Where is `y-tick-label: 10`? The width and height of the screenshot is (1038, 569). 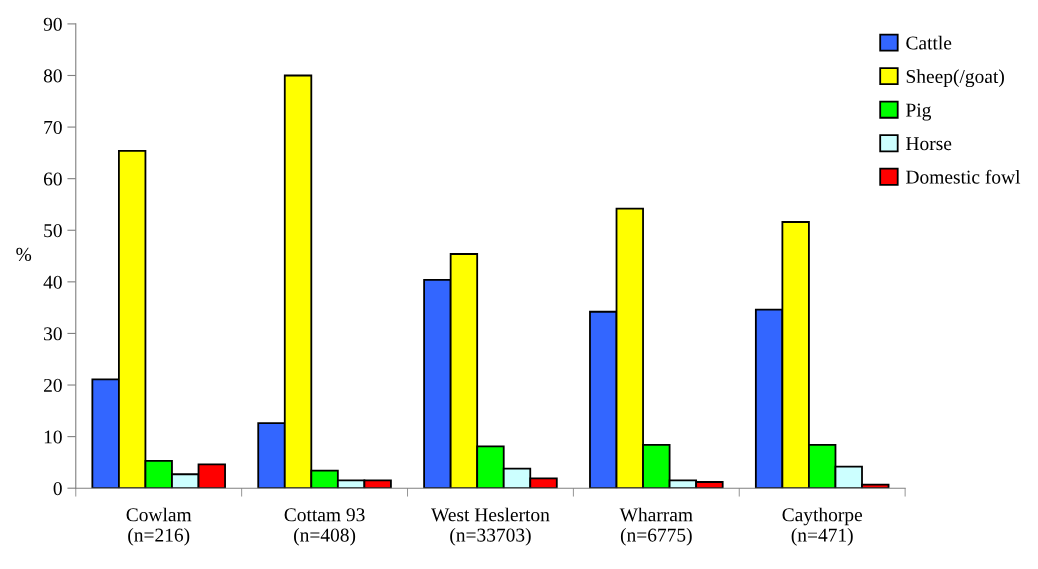
y-tick-label: 10 is located at coordinates (53, 437).